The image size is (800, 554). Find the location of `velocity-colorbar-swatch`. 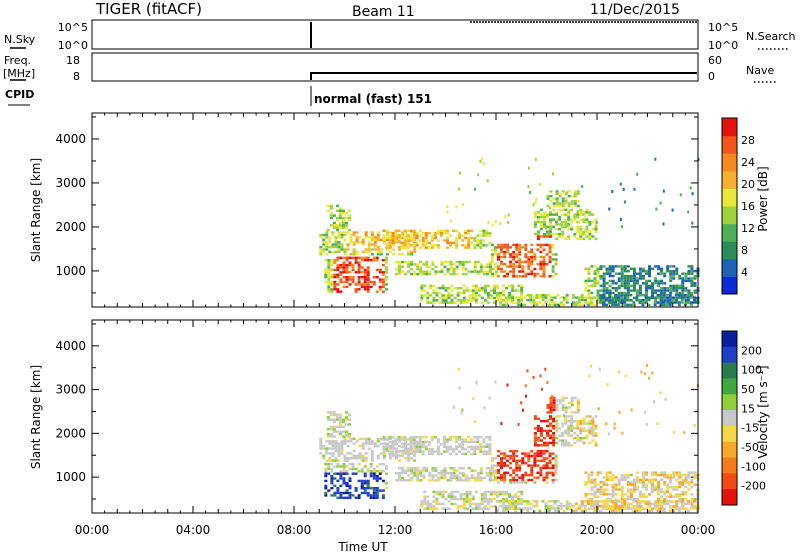

velocity-colorbar-swatch is located at coordinates (729, 370).